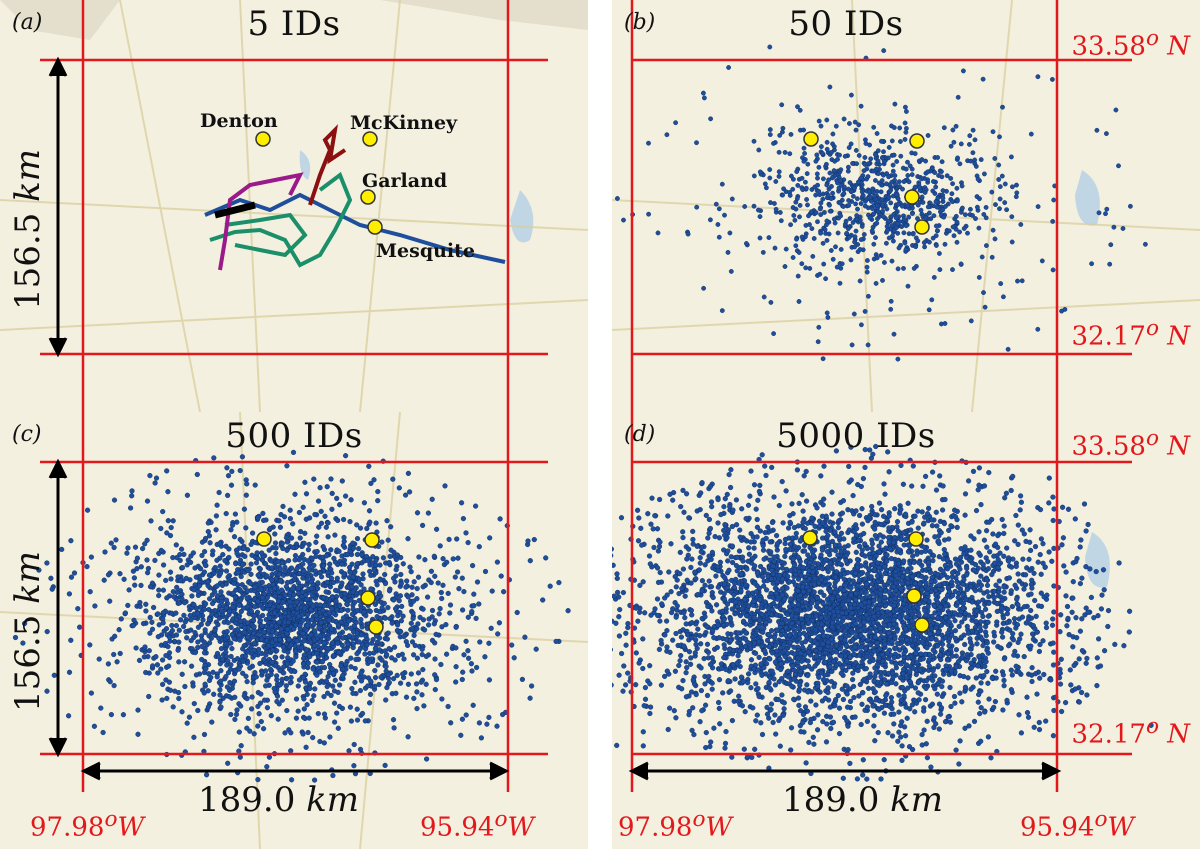 This screenshot has width=1200, height=849. I want to click on west-longitude: 97.98oW, so click(87, 825).